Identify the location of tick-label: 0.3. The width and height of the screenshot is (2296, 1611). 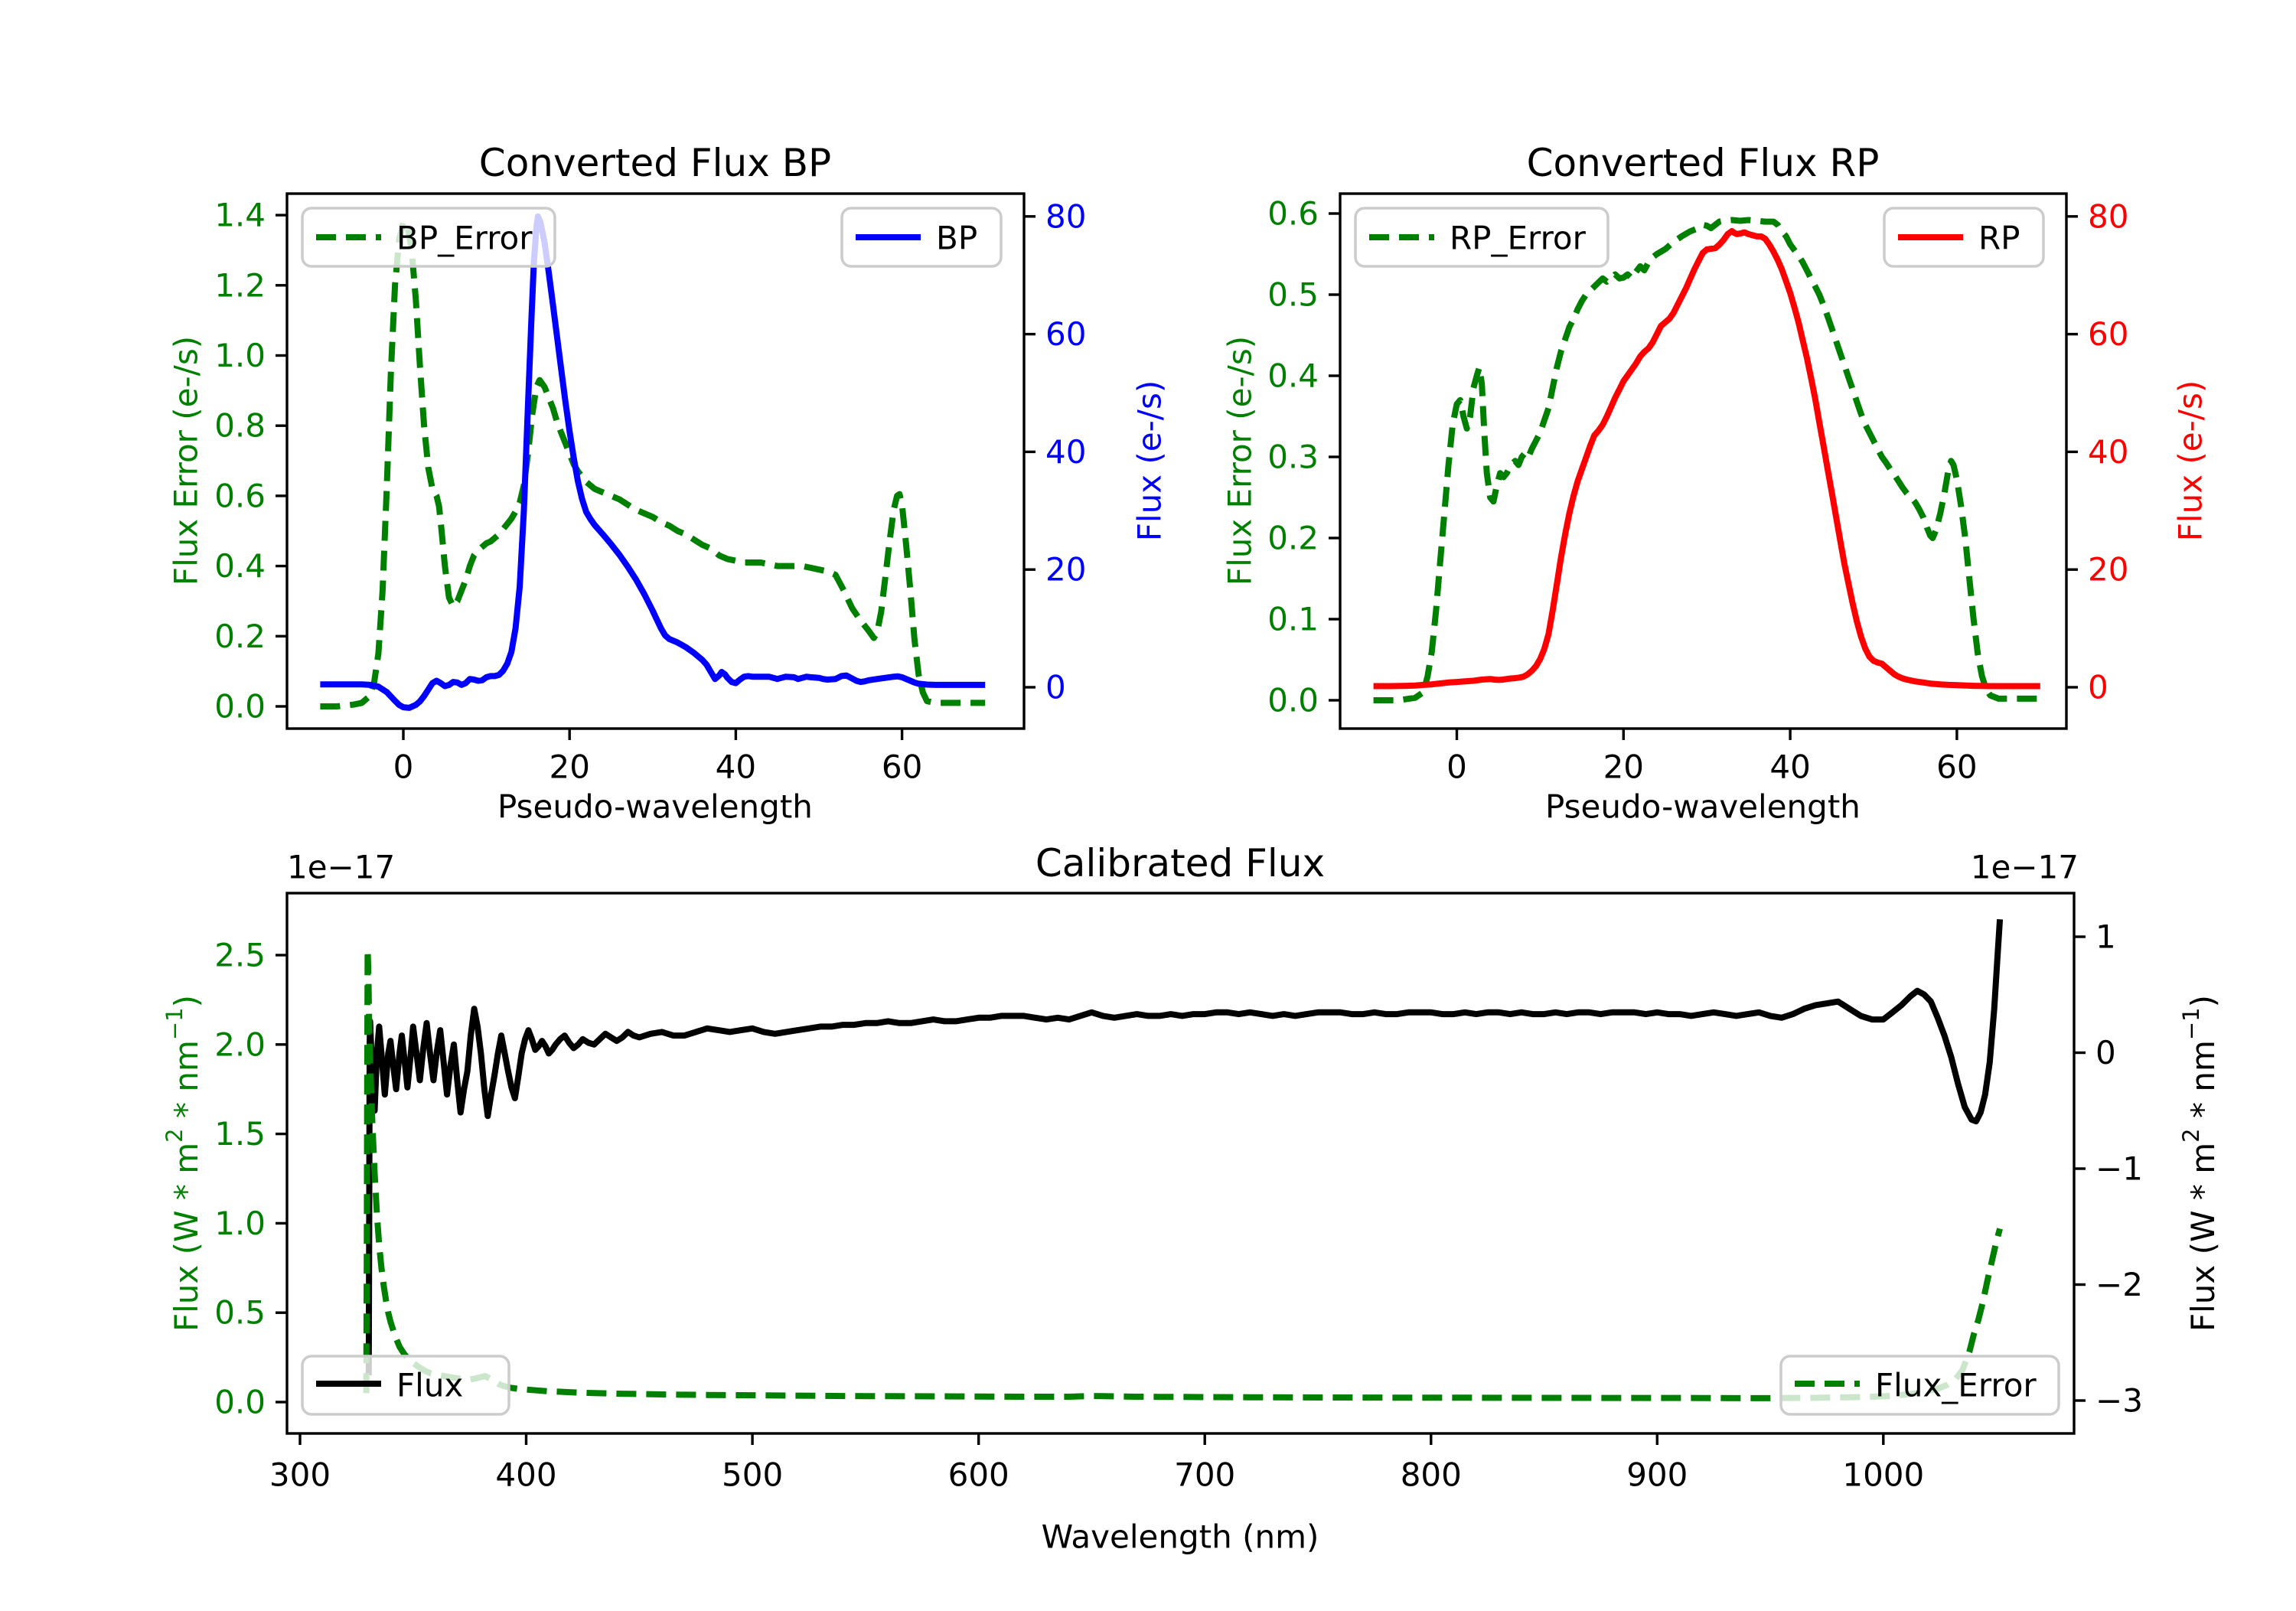
(1293, 457).